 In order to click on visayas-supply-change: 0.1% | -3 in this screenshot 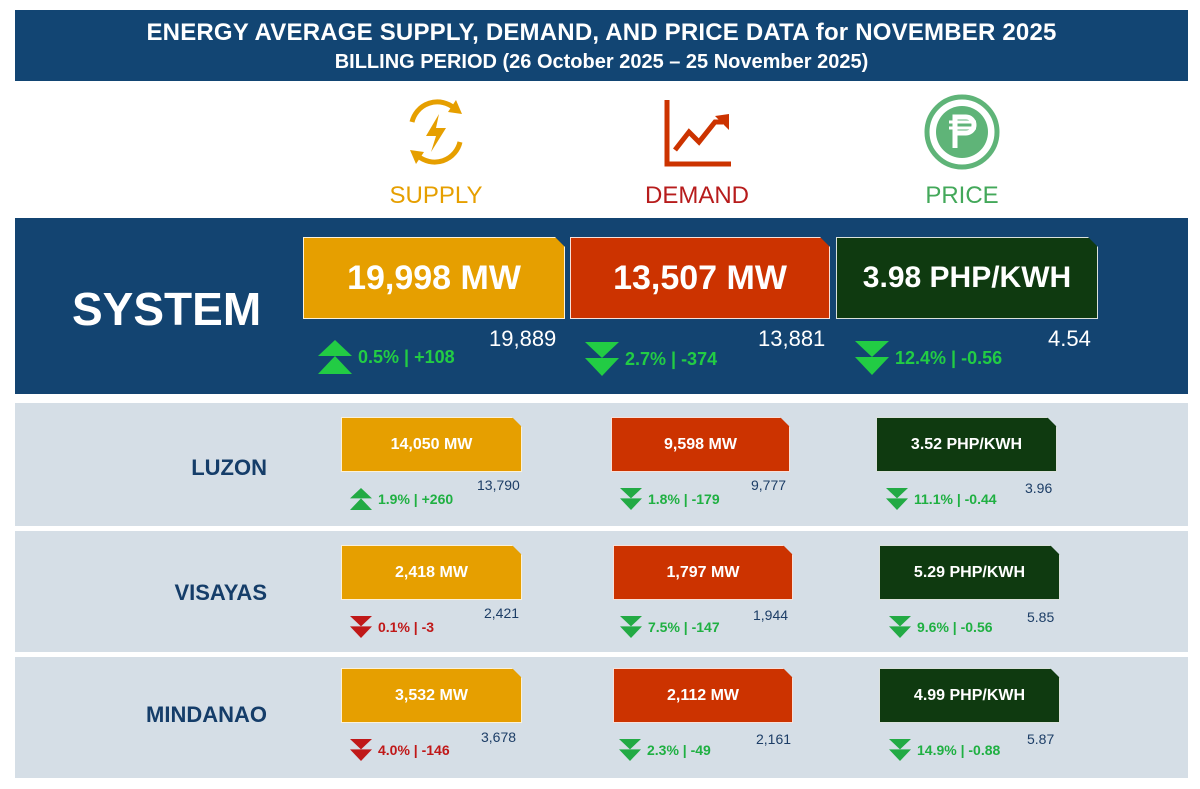, I will do `click(392, 627)`.